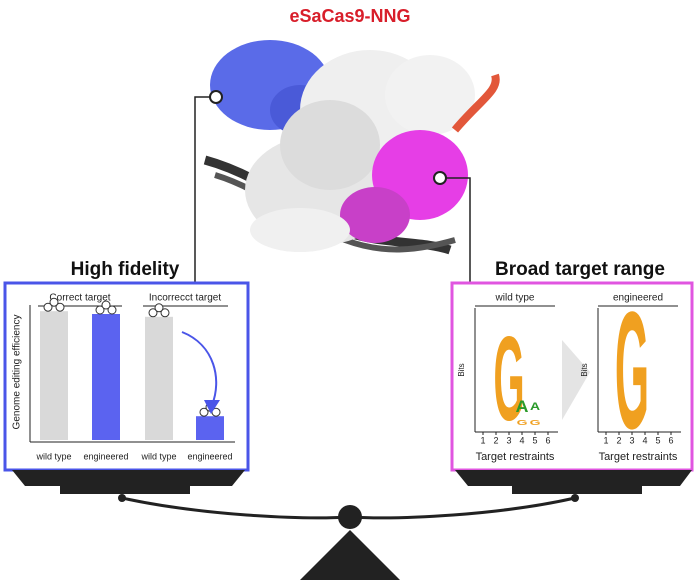  Describe the element at coordinates (349, 16) in the screenshot. I see `title: eSaCas9-NNG` at that location.